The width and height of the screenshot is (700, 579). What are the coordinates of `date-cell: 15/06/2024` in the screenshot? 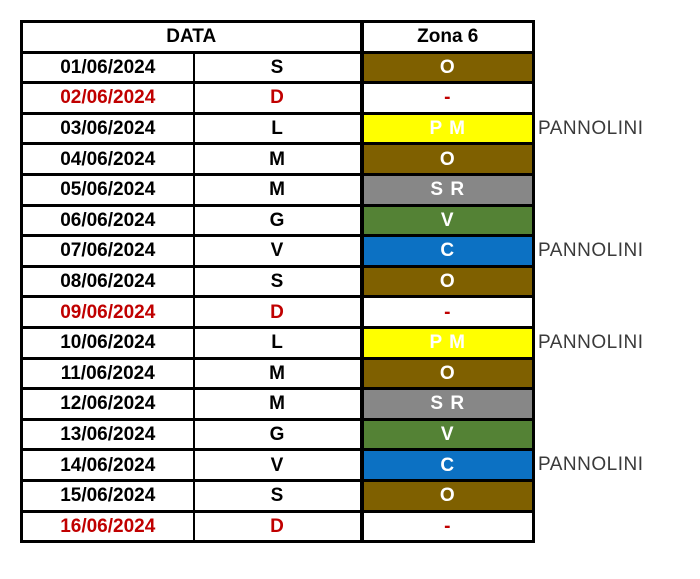 It's located at (107, 495).